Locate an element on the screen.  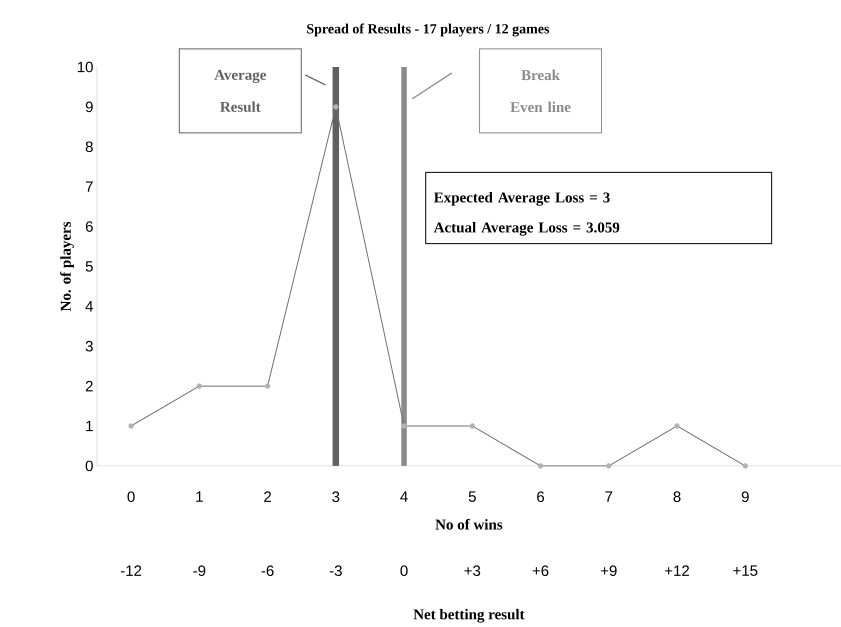
y-tick-label: 0 is located at coordinates (89, 466).